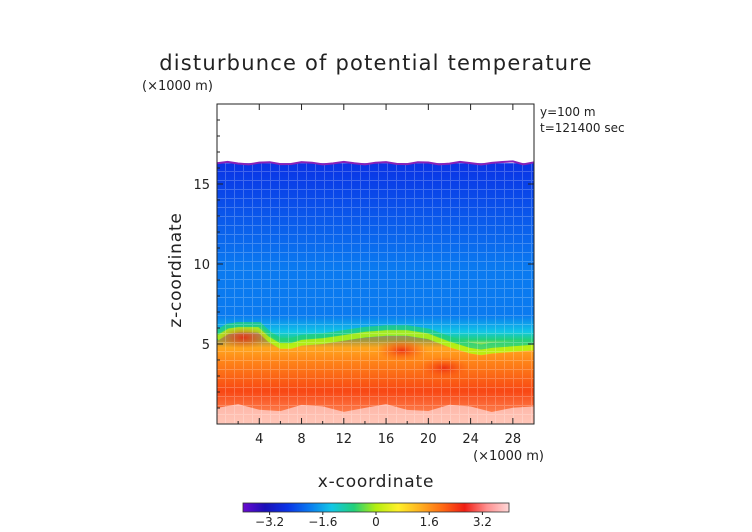 The image size is (752, 532). I want to click on y-tick-label: 15, so click(201, 185).